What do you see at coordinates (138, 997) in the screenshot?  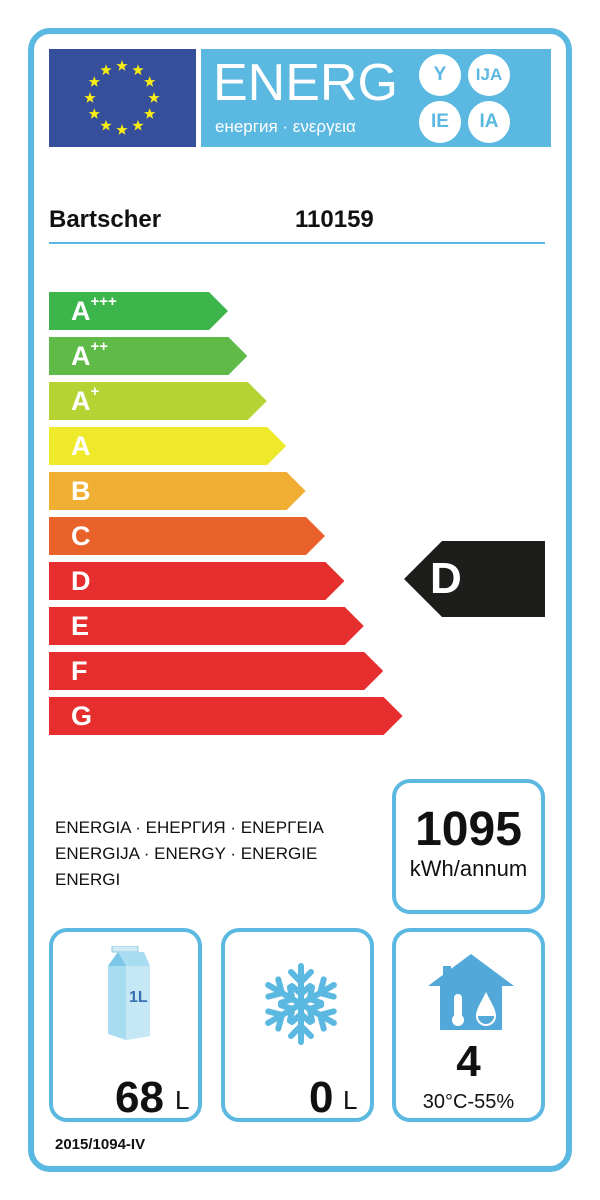 I see `carton-text: 1L` at bounding box center [138, 997].